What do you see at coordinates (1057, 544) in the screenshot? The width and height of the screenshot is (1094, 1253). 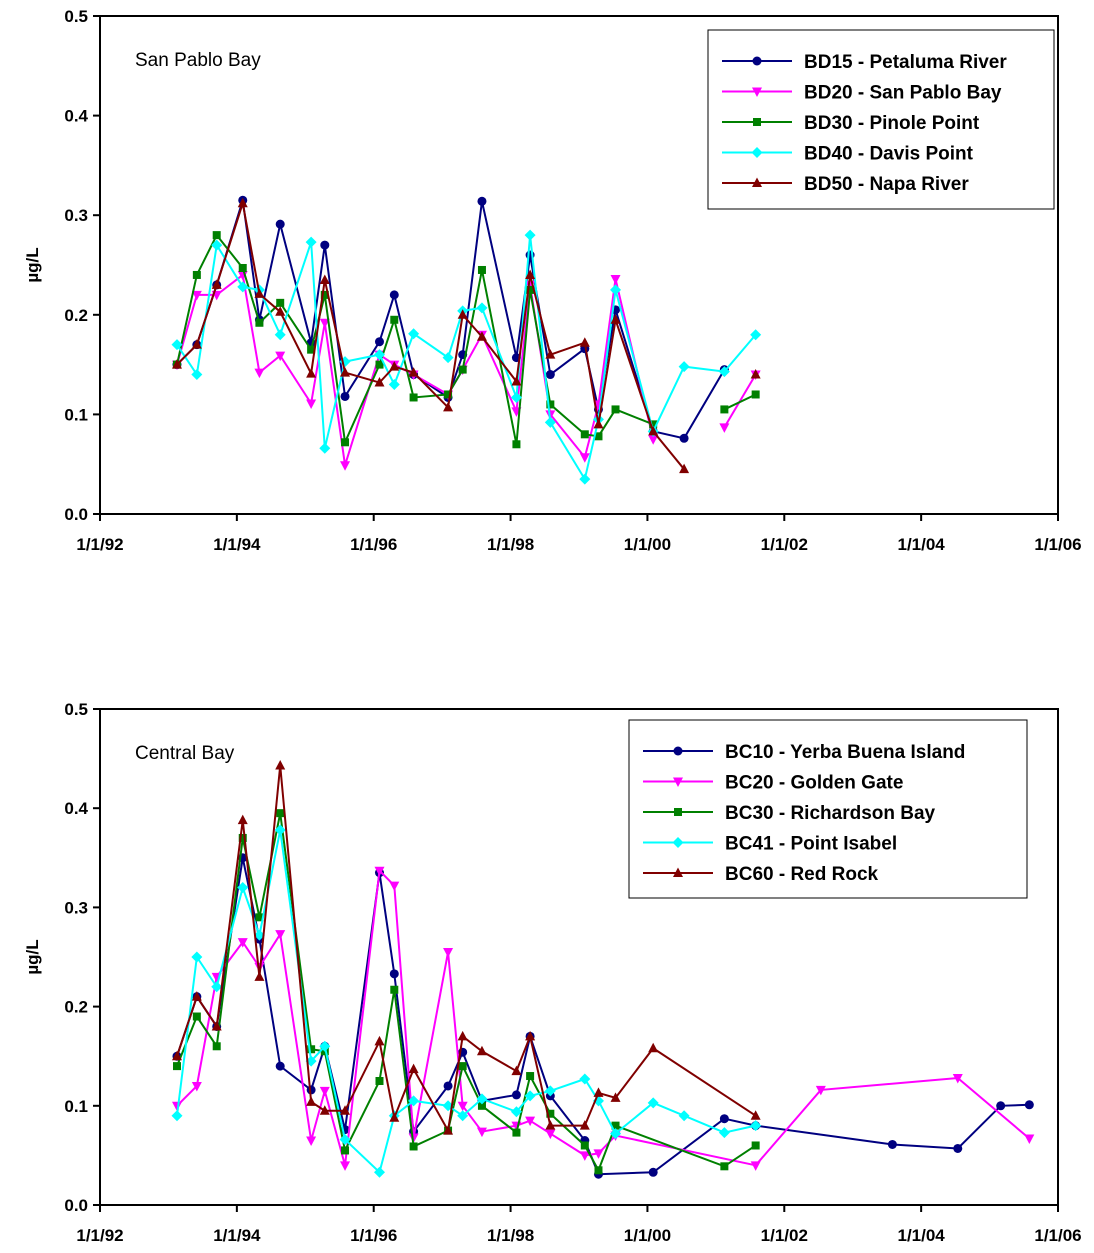 I see `x-tick-label: 1/1/06` at bounding box center [1057, 544].